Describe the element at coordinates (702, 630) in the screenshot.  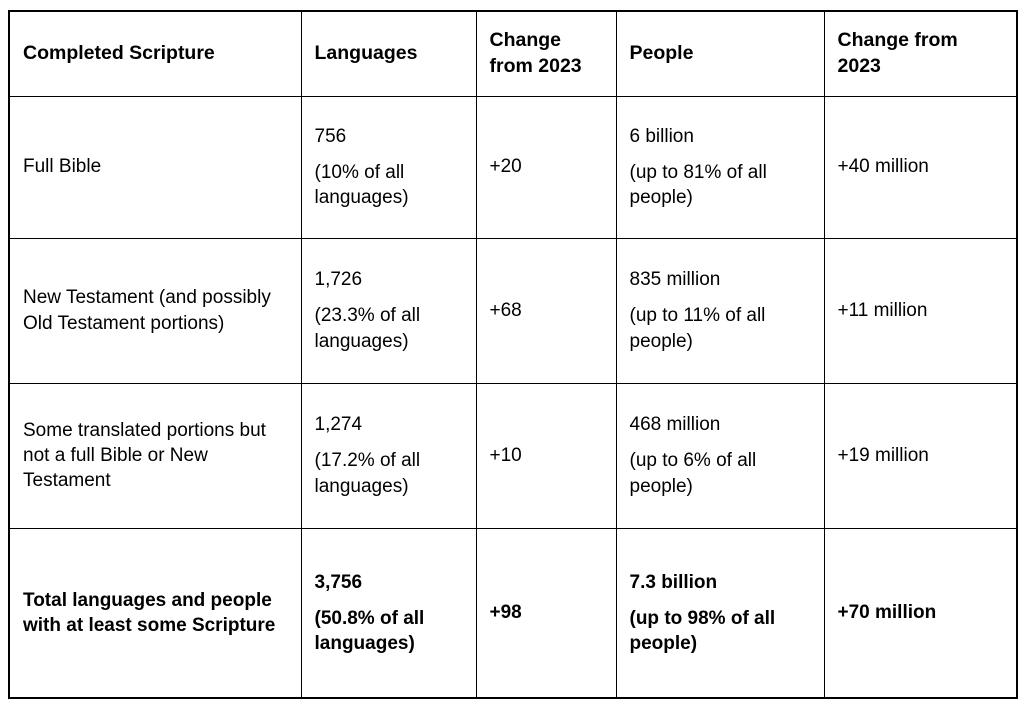
I see `people-note: (up to 98% of all people)` at that location.